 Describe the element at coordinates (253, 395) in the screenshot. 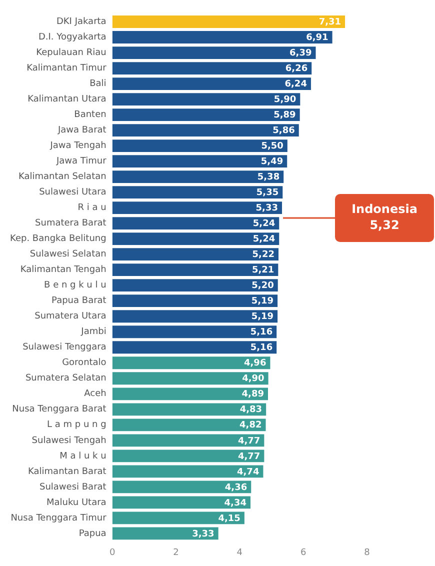

I see `data-label: 4,89` at that location.